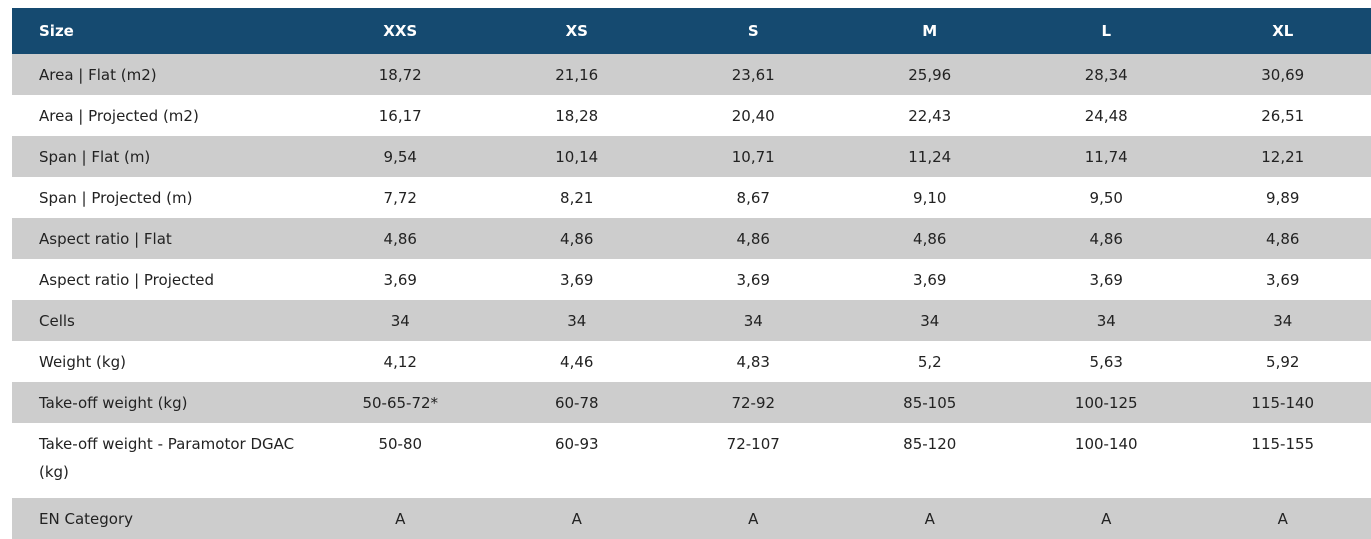  What do you see at coordinates (753, 460) in the screenshot?
I see `table-cell: 72-107` at bounding box center [753, 460].